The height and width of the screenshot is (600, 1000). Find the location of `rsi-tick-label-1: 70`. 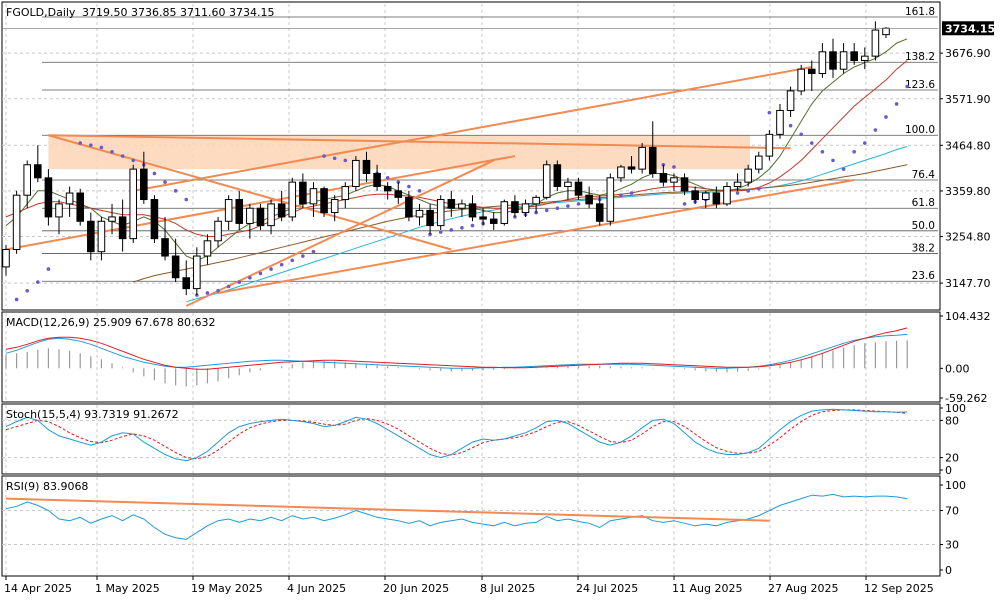

rsi-tick-label-1: 70 is located at coordinates (952, 511).